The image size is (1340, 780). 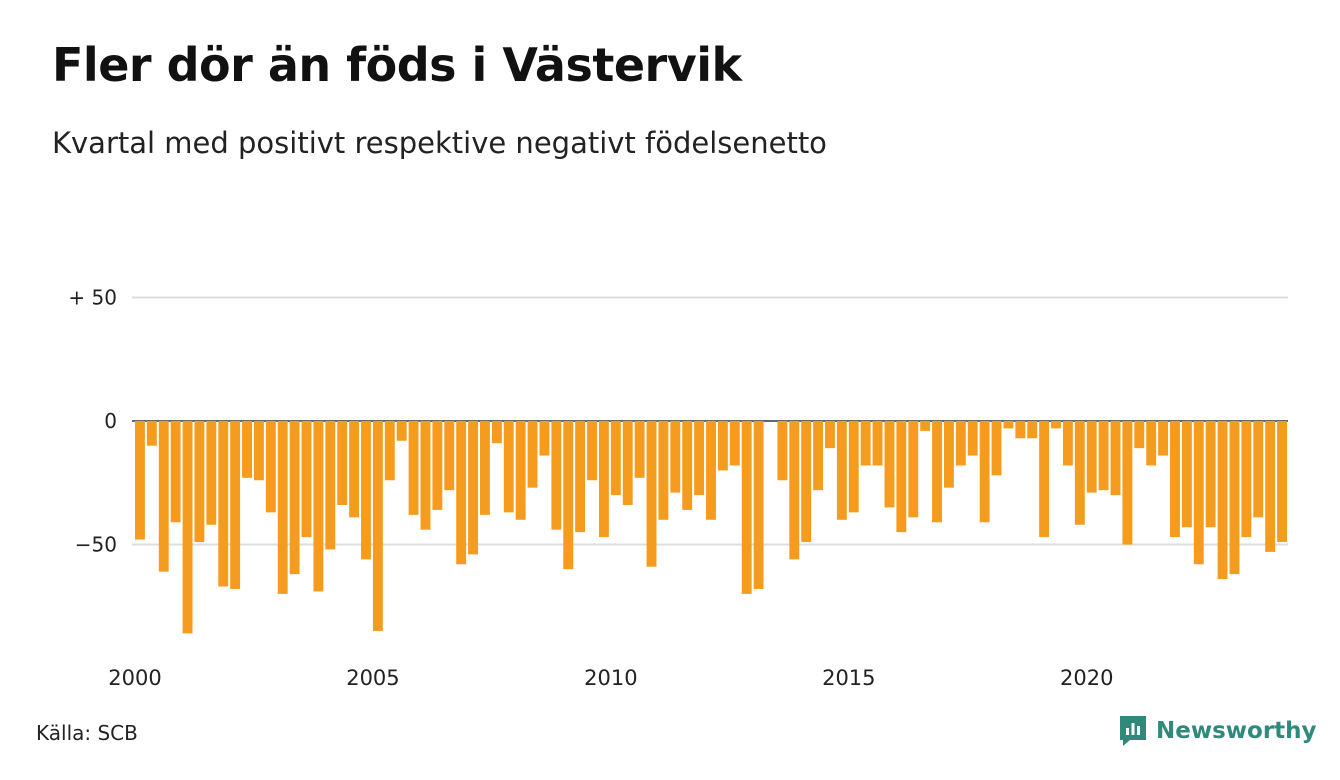 What do you see at coordinates (87, 733) in the screenshot?
I see `source-note: Källa: SCB` at bounding box center [87, 733].